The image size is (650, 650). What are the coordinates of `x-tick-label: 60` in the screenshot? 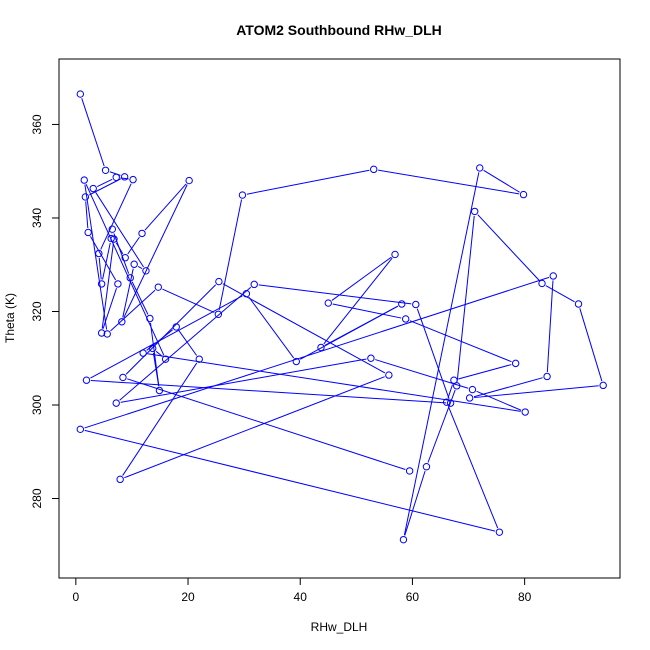 It's located at (413, 597).